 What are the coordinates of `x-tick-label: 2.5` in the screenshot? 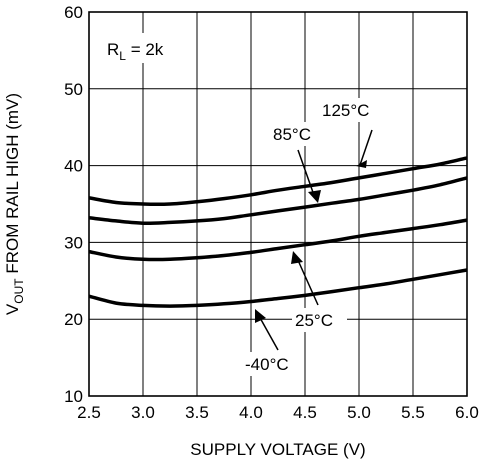 It's located at (89, 412).